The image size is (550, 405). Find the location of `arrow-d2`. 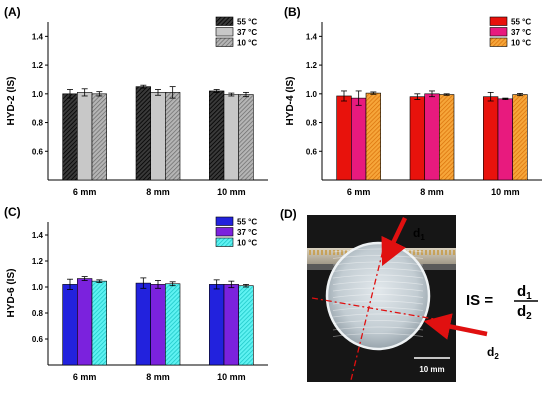

arrow-d2 is located at coordinates (455, 326).